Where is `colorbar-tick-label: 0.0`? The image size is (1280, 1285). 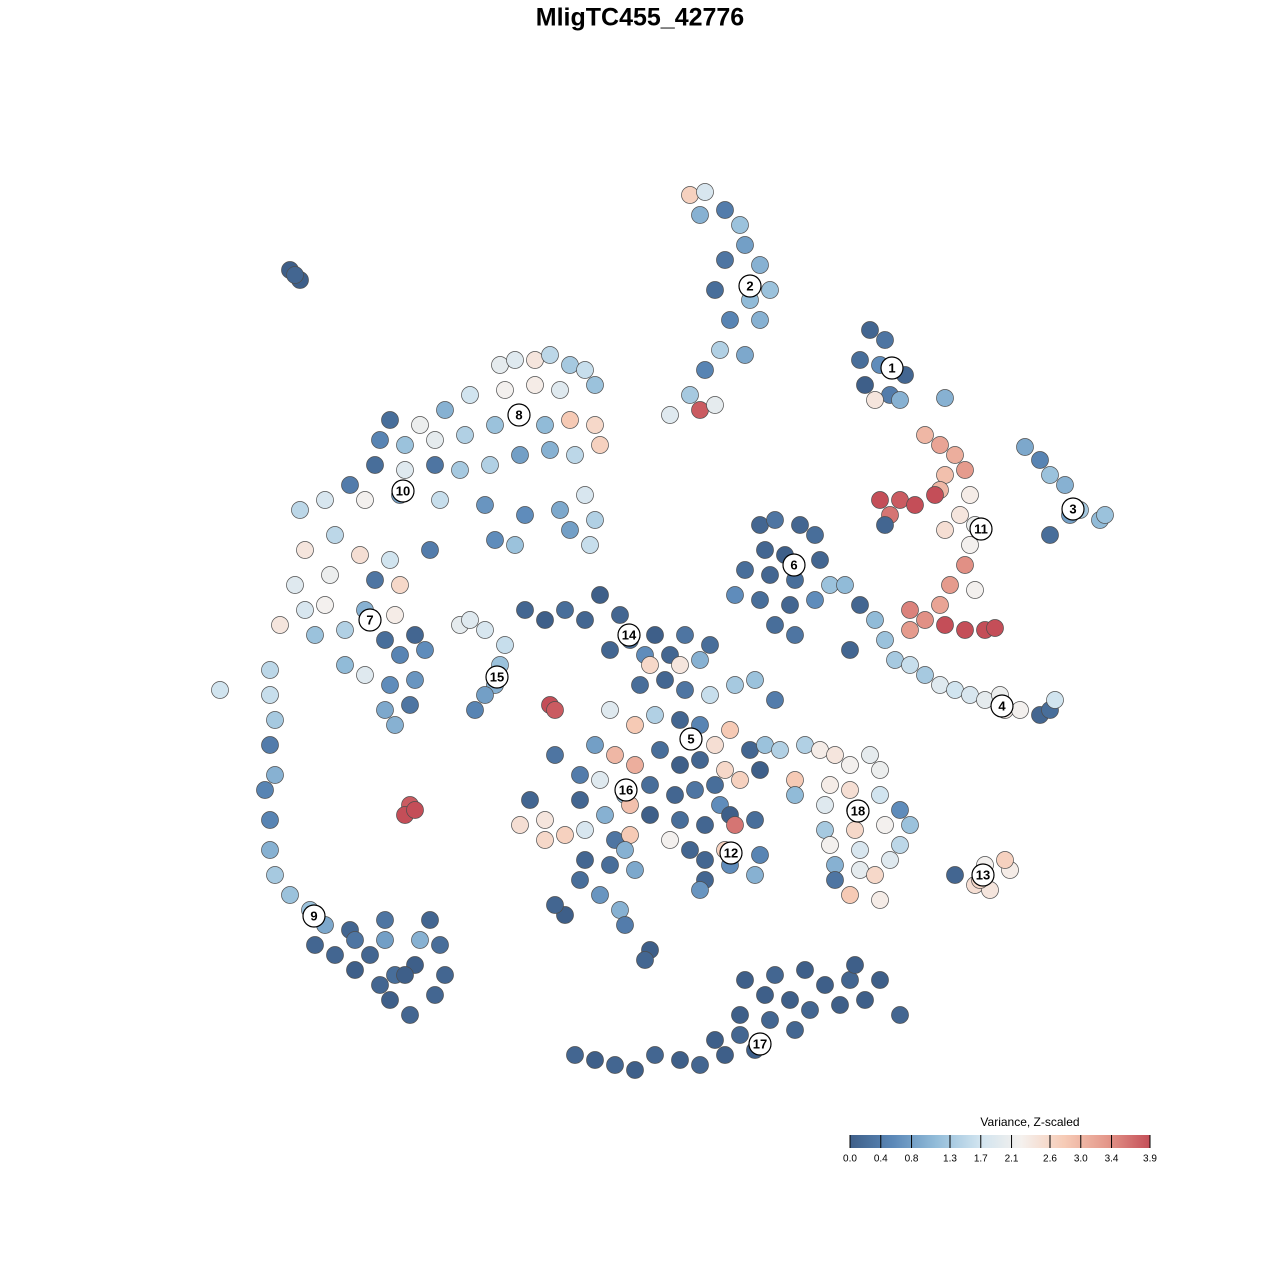 colorbar-tick-label: 0.0 is located at coordinates (850, 1159).